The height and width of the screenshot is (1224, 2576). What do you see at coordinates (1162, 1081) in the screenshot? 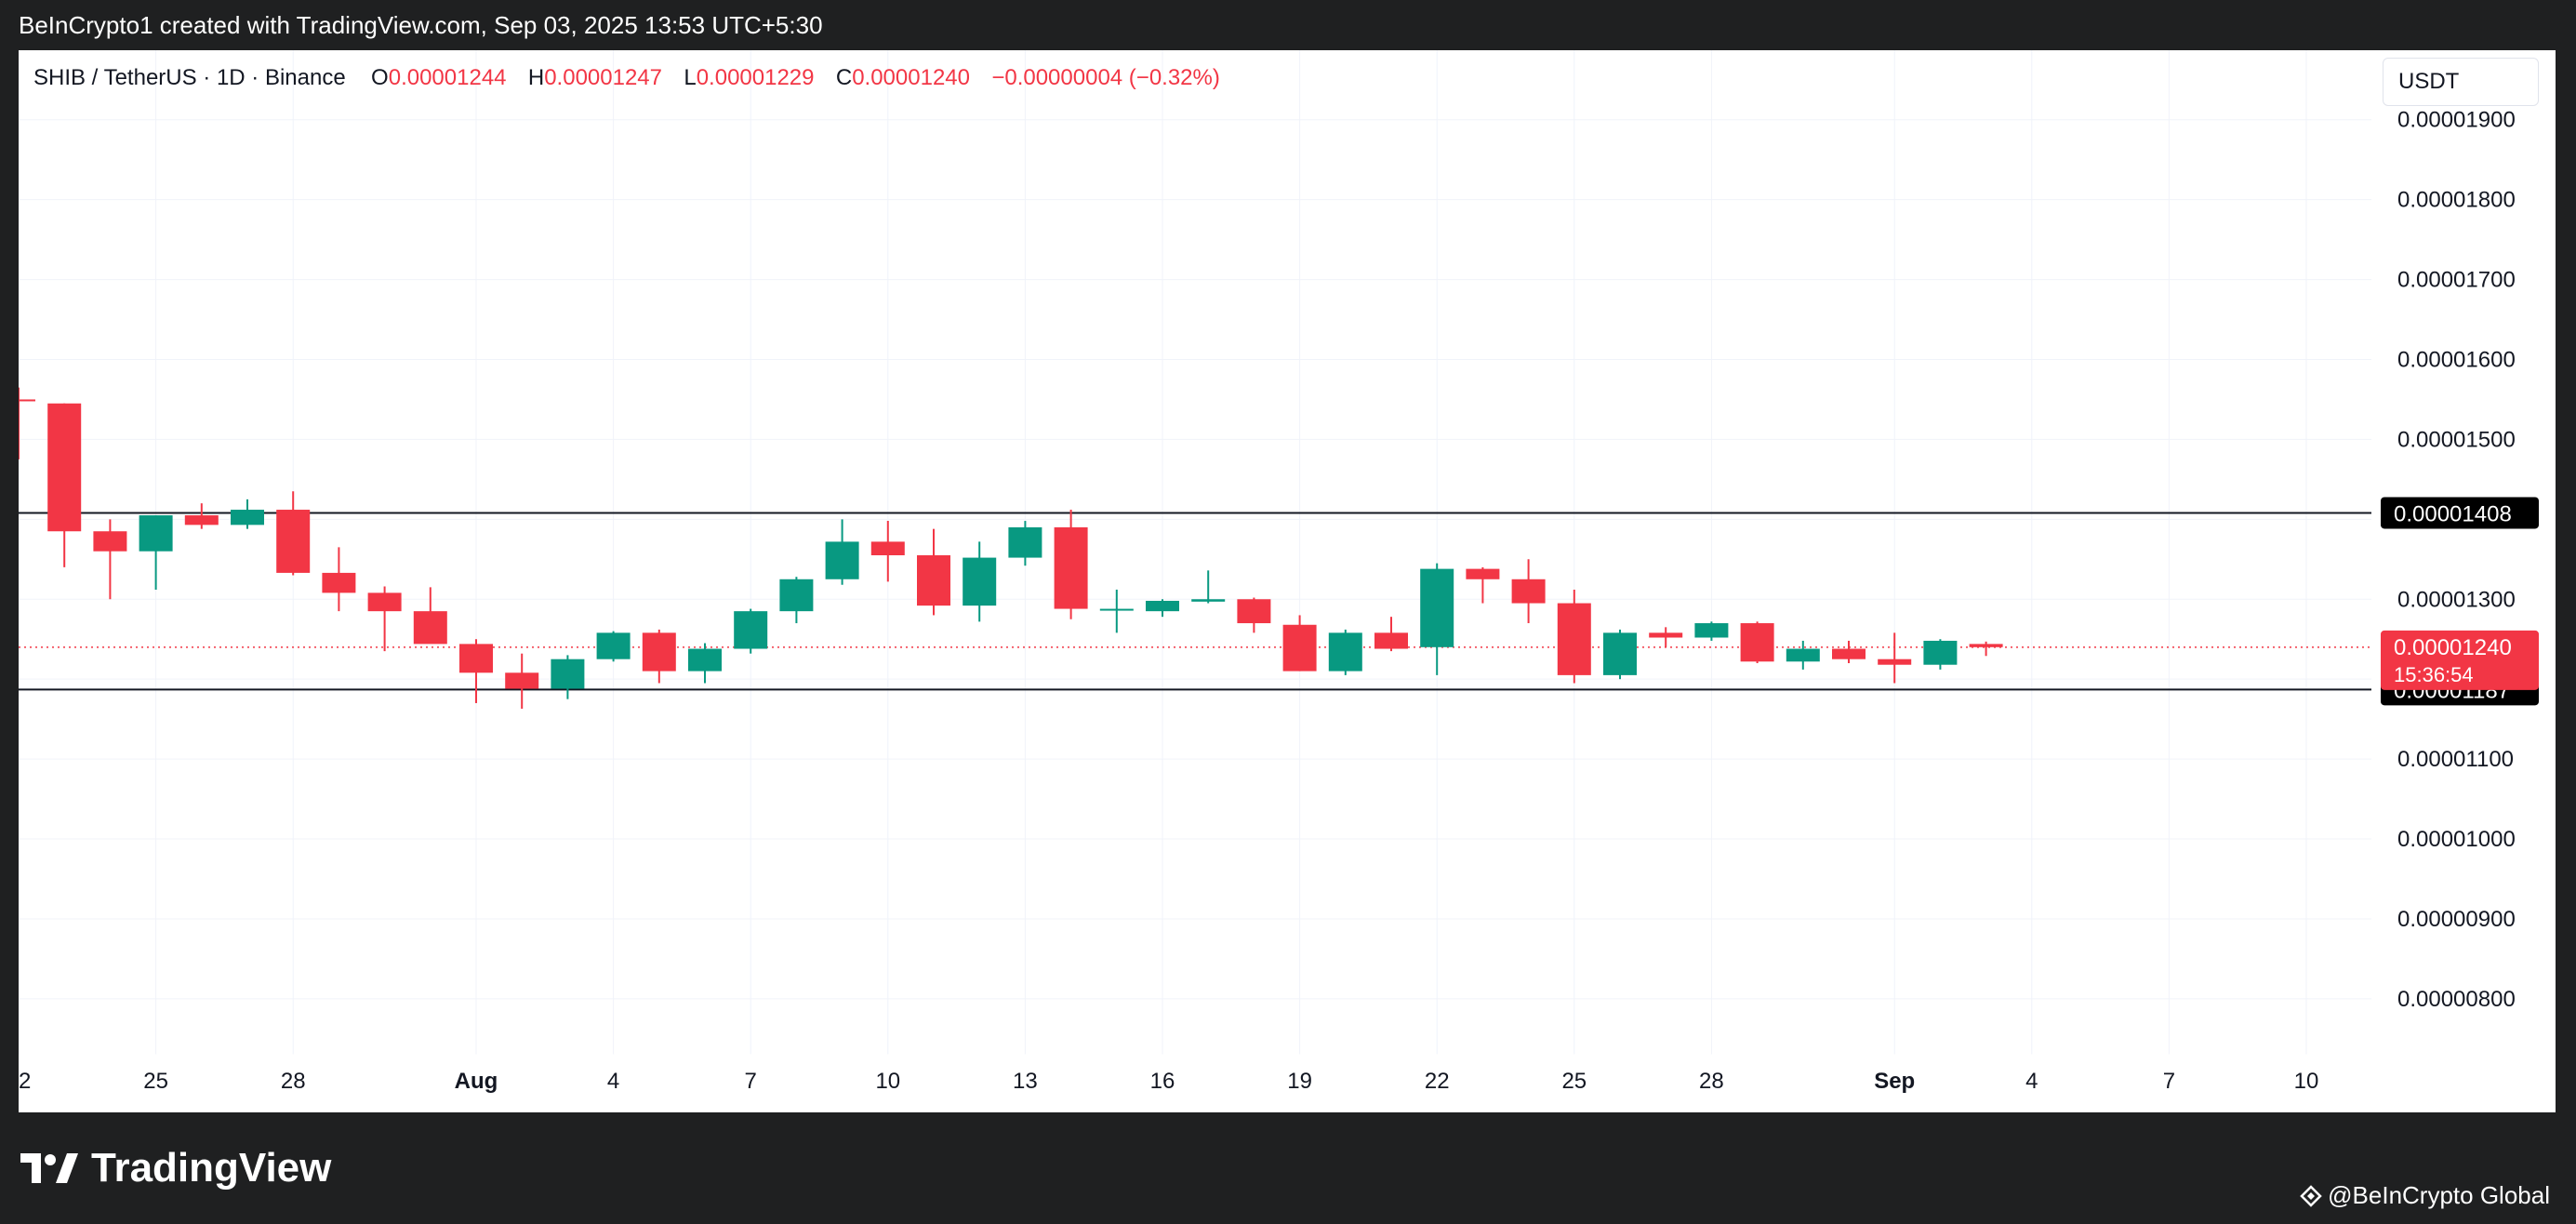
I see `x-tick-label: 16` at bounding box center [1162, 1081].